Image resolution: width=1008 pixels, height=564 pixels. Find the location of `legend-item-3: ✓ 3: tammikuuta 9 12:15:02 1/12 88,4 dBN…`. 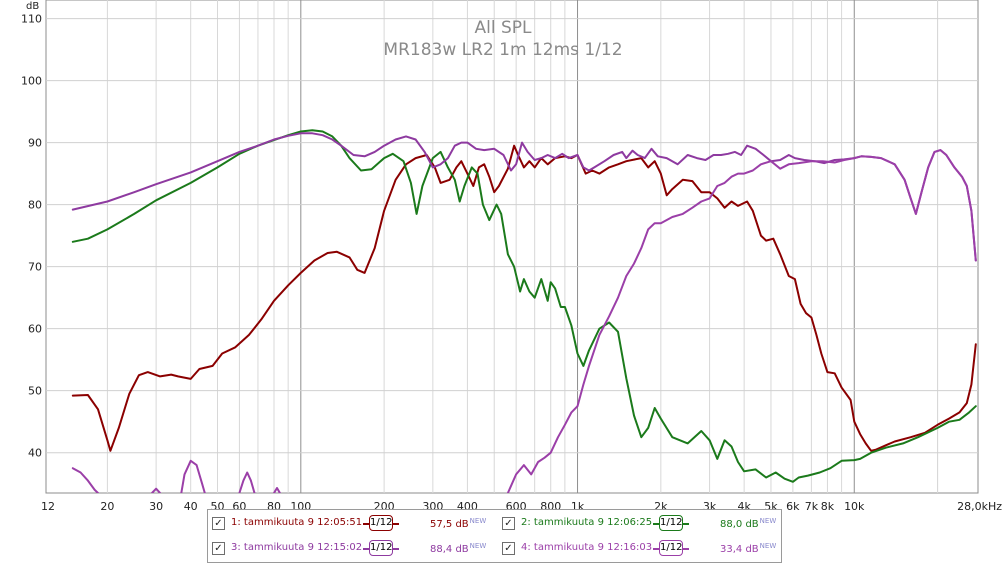

legend-item-3: ✓ 3: tammikuuta 9 12:15:02 1/12 88,4 dBN… is located at coordinates (351, 549).